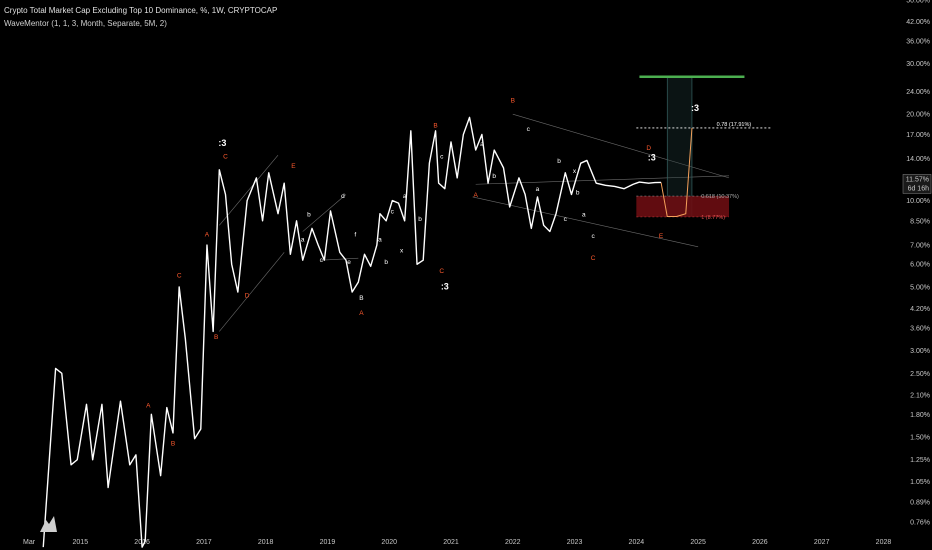 This screenshot has width=932, height=550. Describe the element at coordinates (920, 221) in the screenshot. I see `y-tick-label: 8.50%` at that location.